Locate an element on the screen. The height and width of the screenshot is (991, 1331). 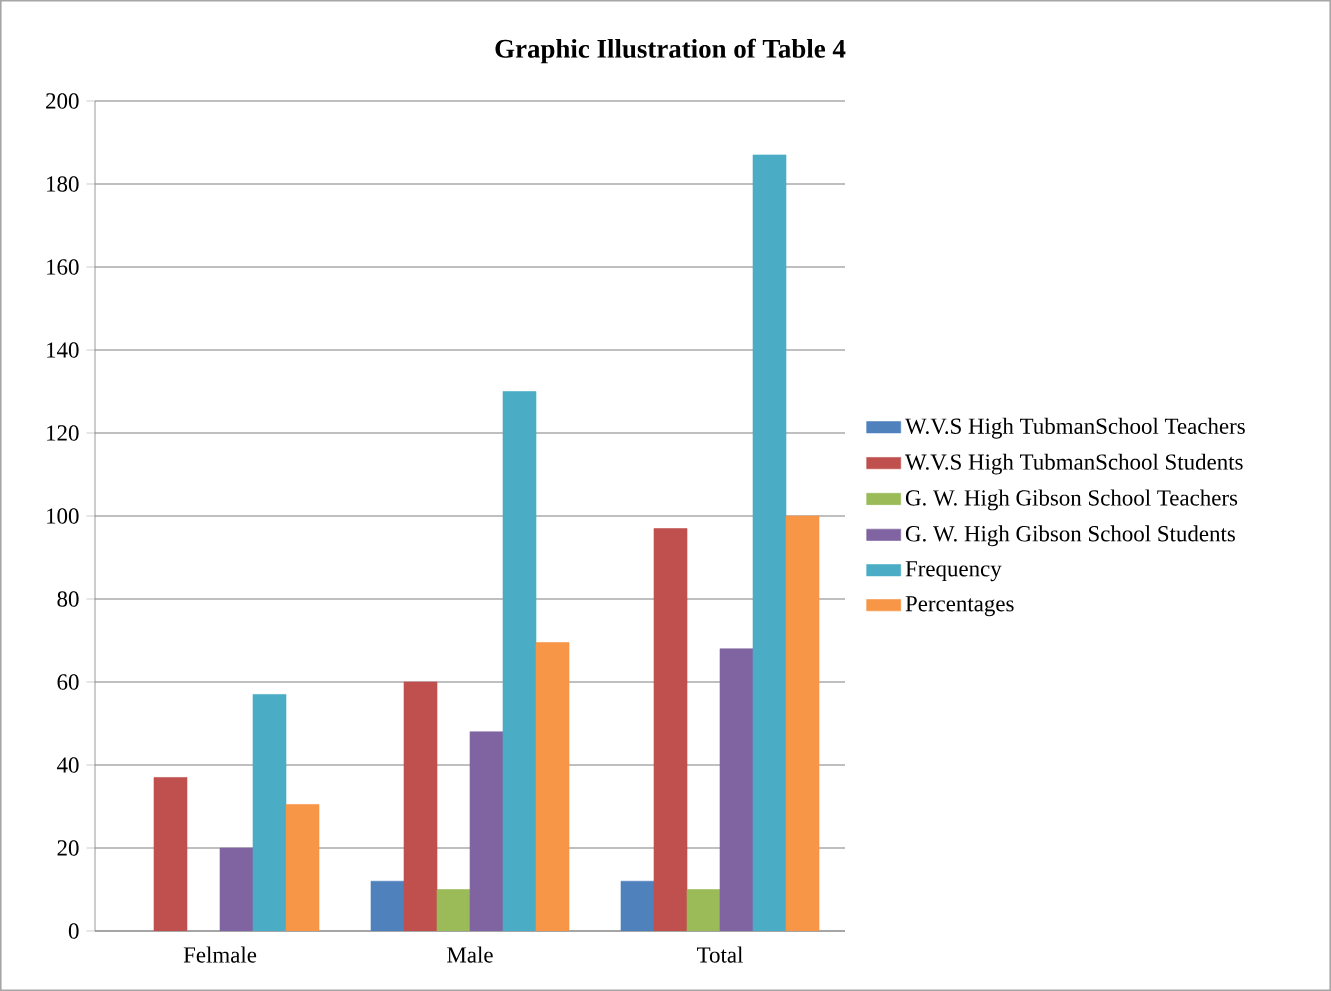
y-tick-label: 120 is located at coordinates (63, 433).